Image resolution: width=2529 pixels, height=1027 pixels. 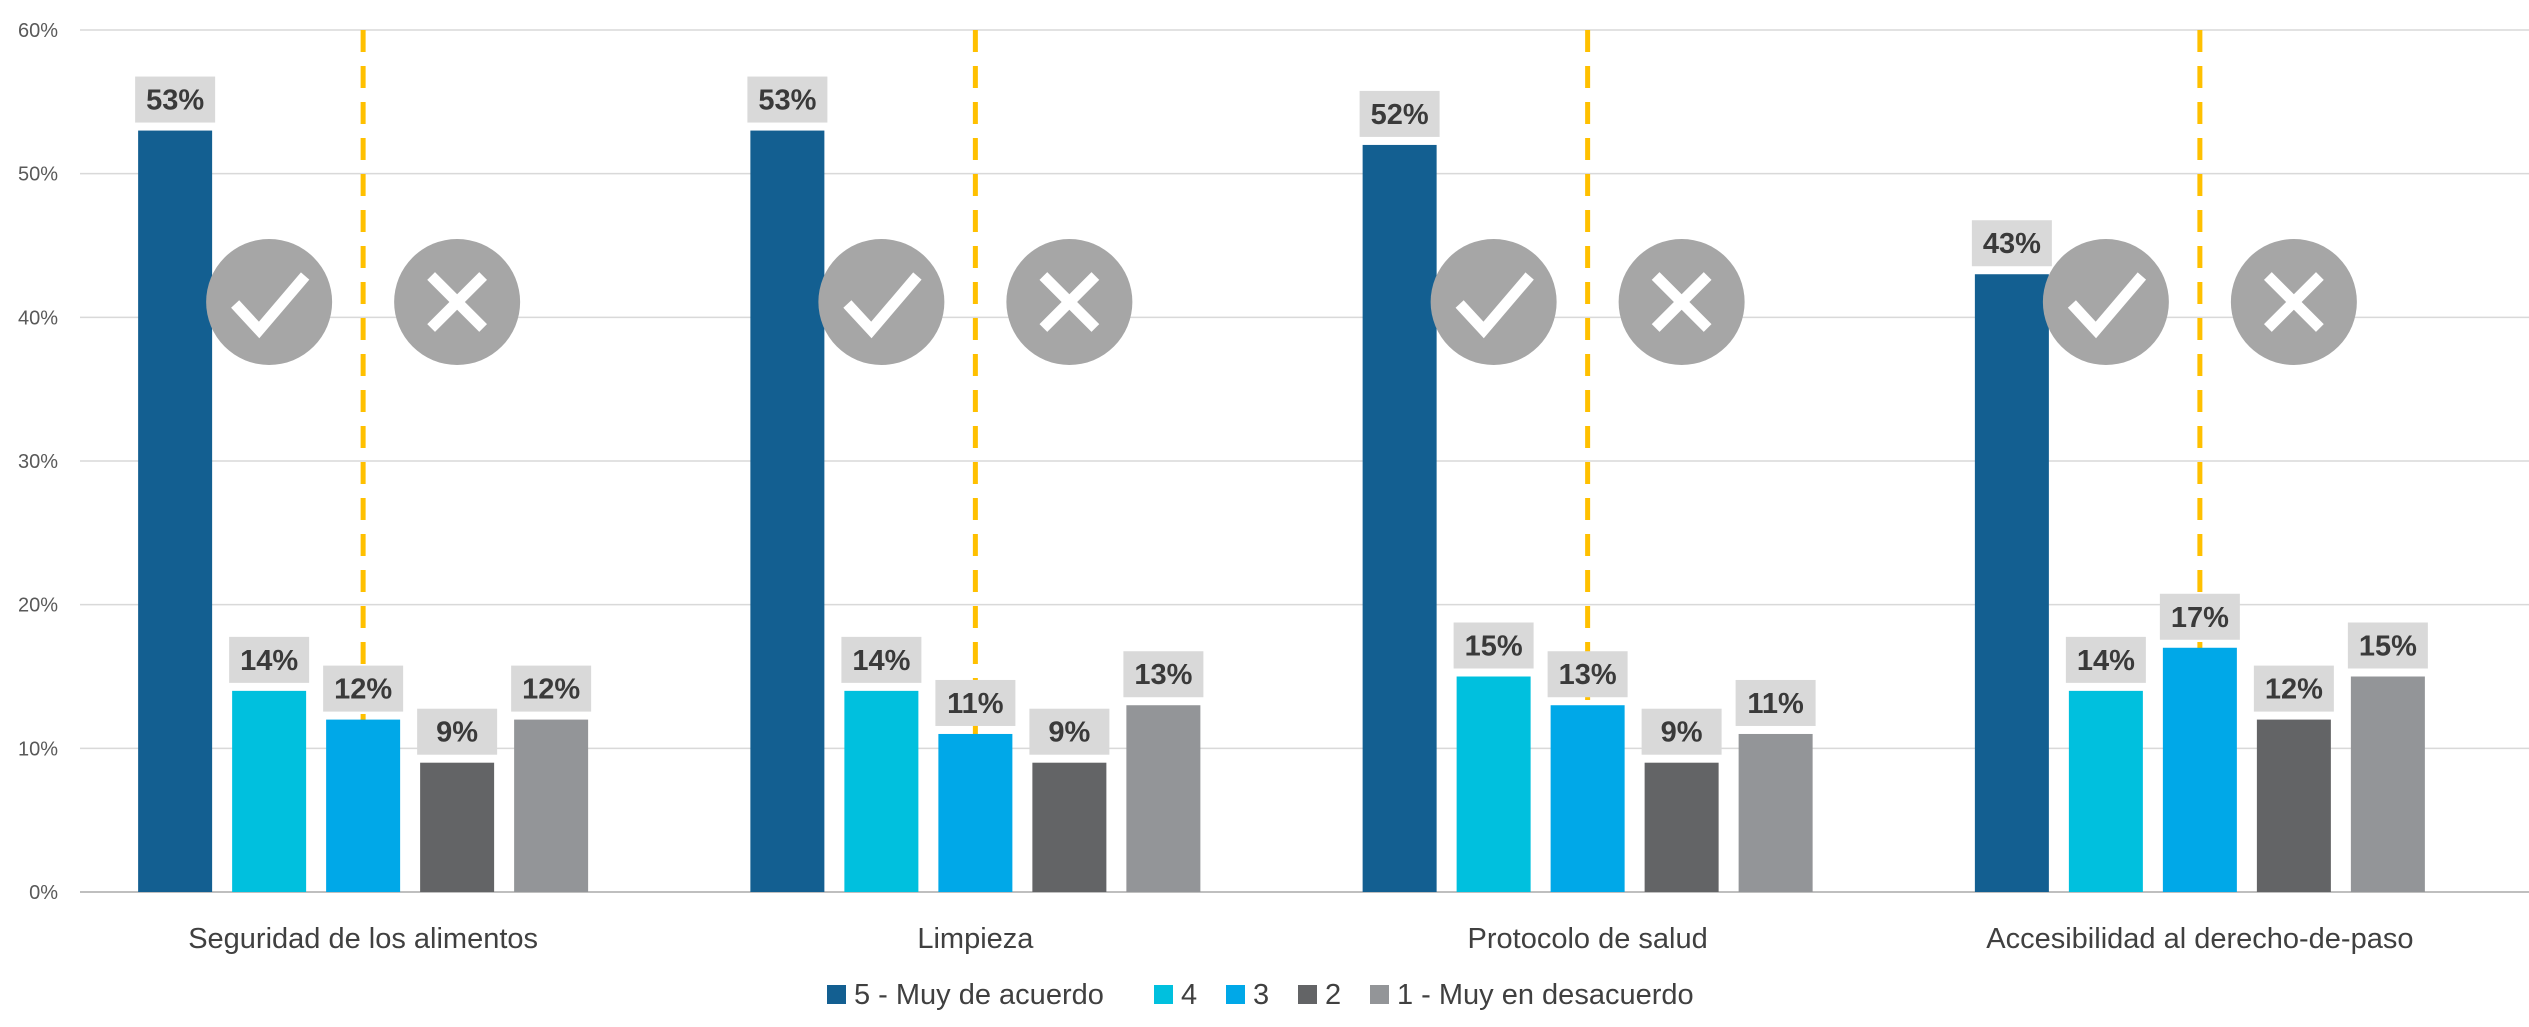 What do you see at coordinates (1247, 995) in the screenshot?
I see `legend-item: 3` at bounding box center [1247, 995].